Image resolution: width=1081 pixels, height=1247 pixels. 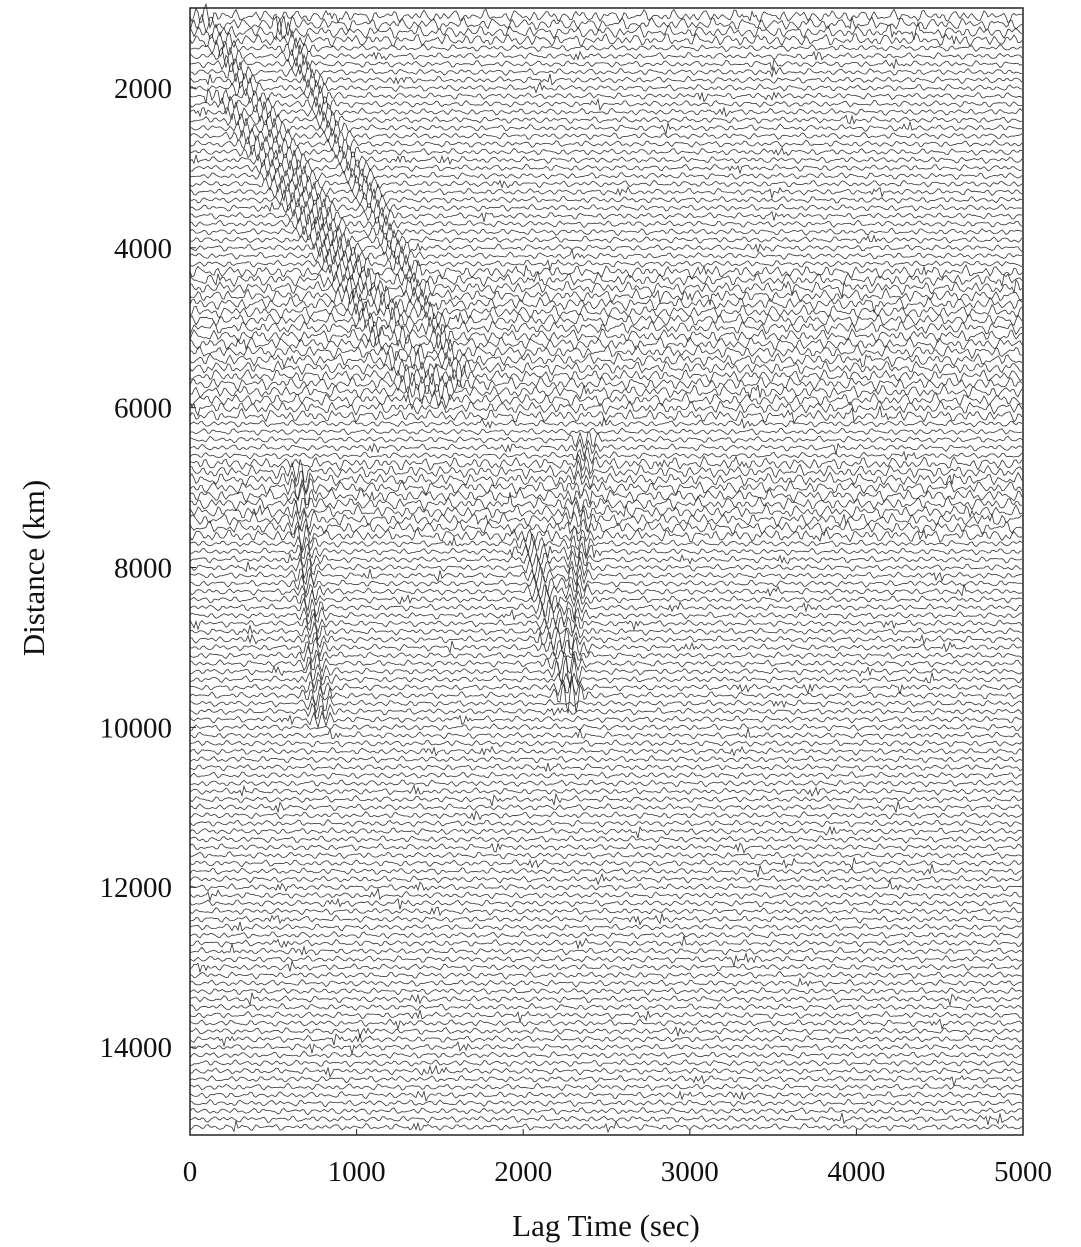 What do you see at coordinates (33, 568) in the screenshot?
I see `y-axis-label: Distance (km)` at bounding box center [33, 568].